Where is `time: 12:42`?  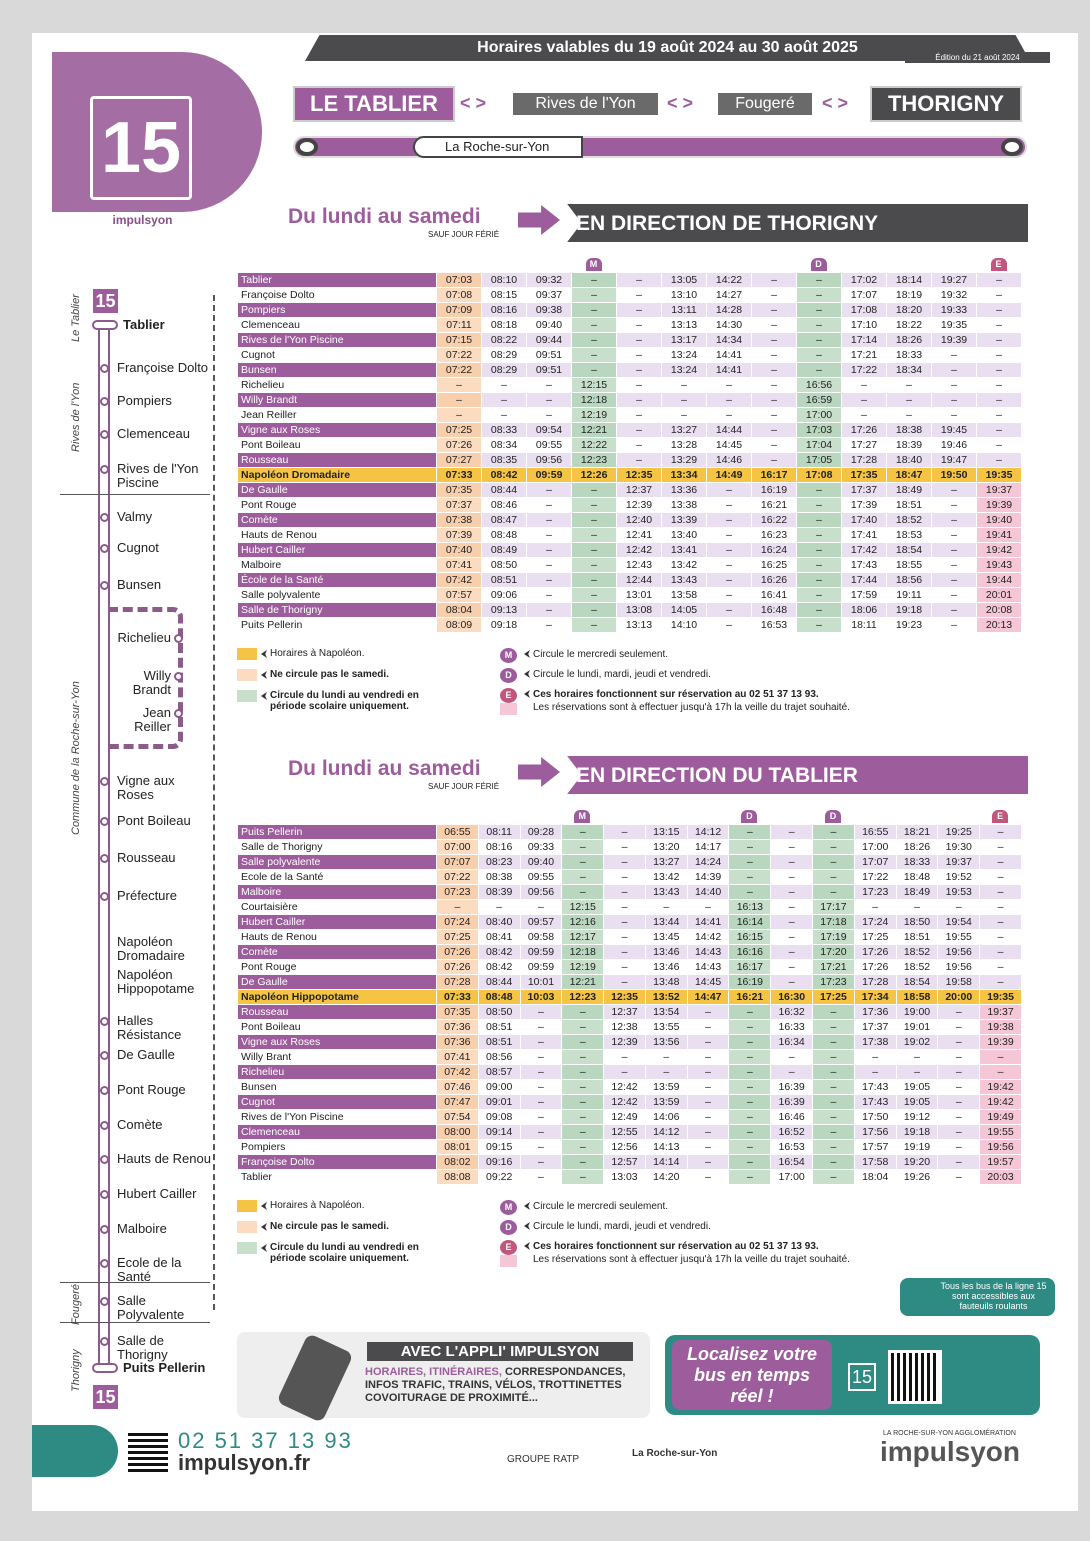 time: 12:42 is located at coordinates (624, 1102).